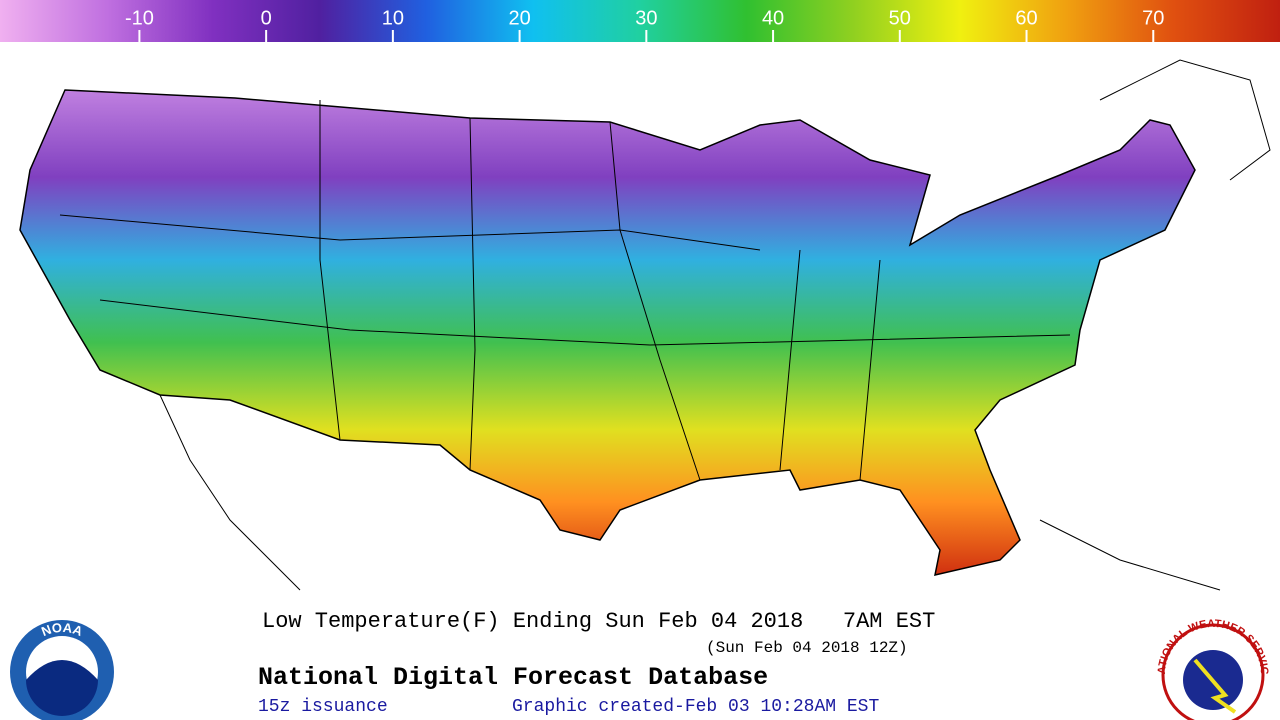 The width and height of the screenshot is (1280, 720). I want to click on scale-tick-label: 10, so click(393, 18).